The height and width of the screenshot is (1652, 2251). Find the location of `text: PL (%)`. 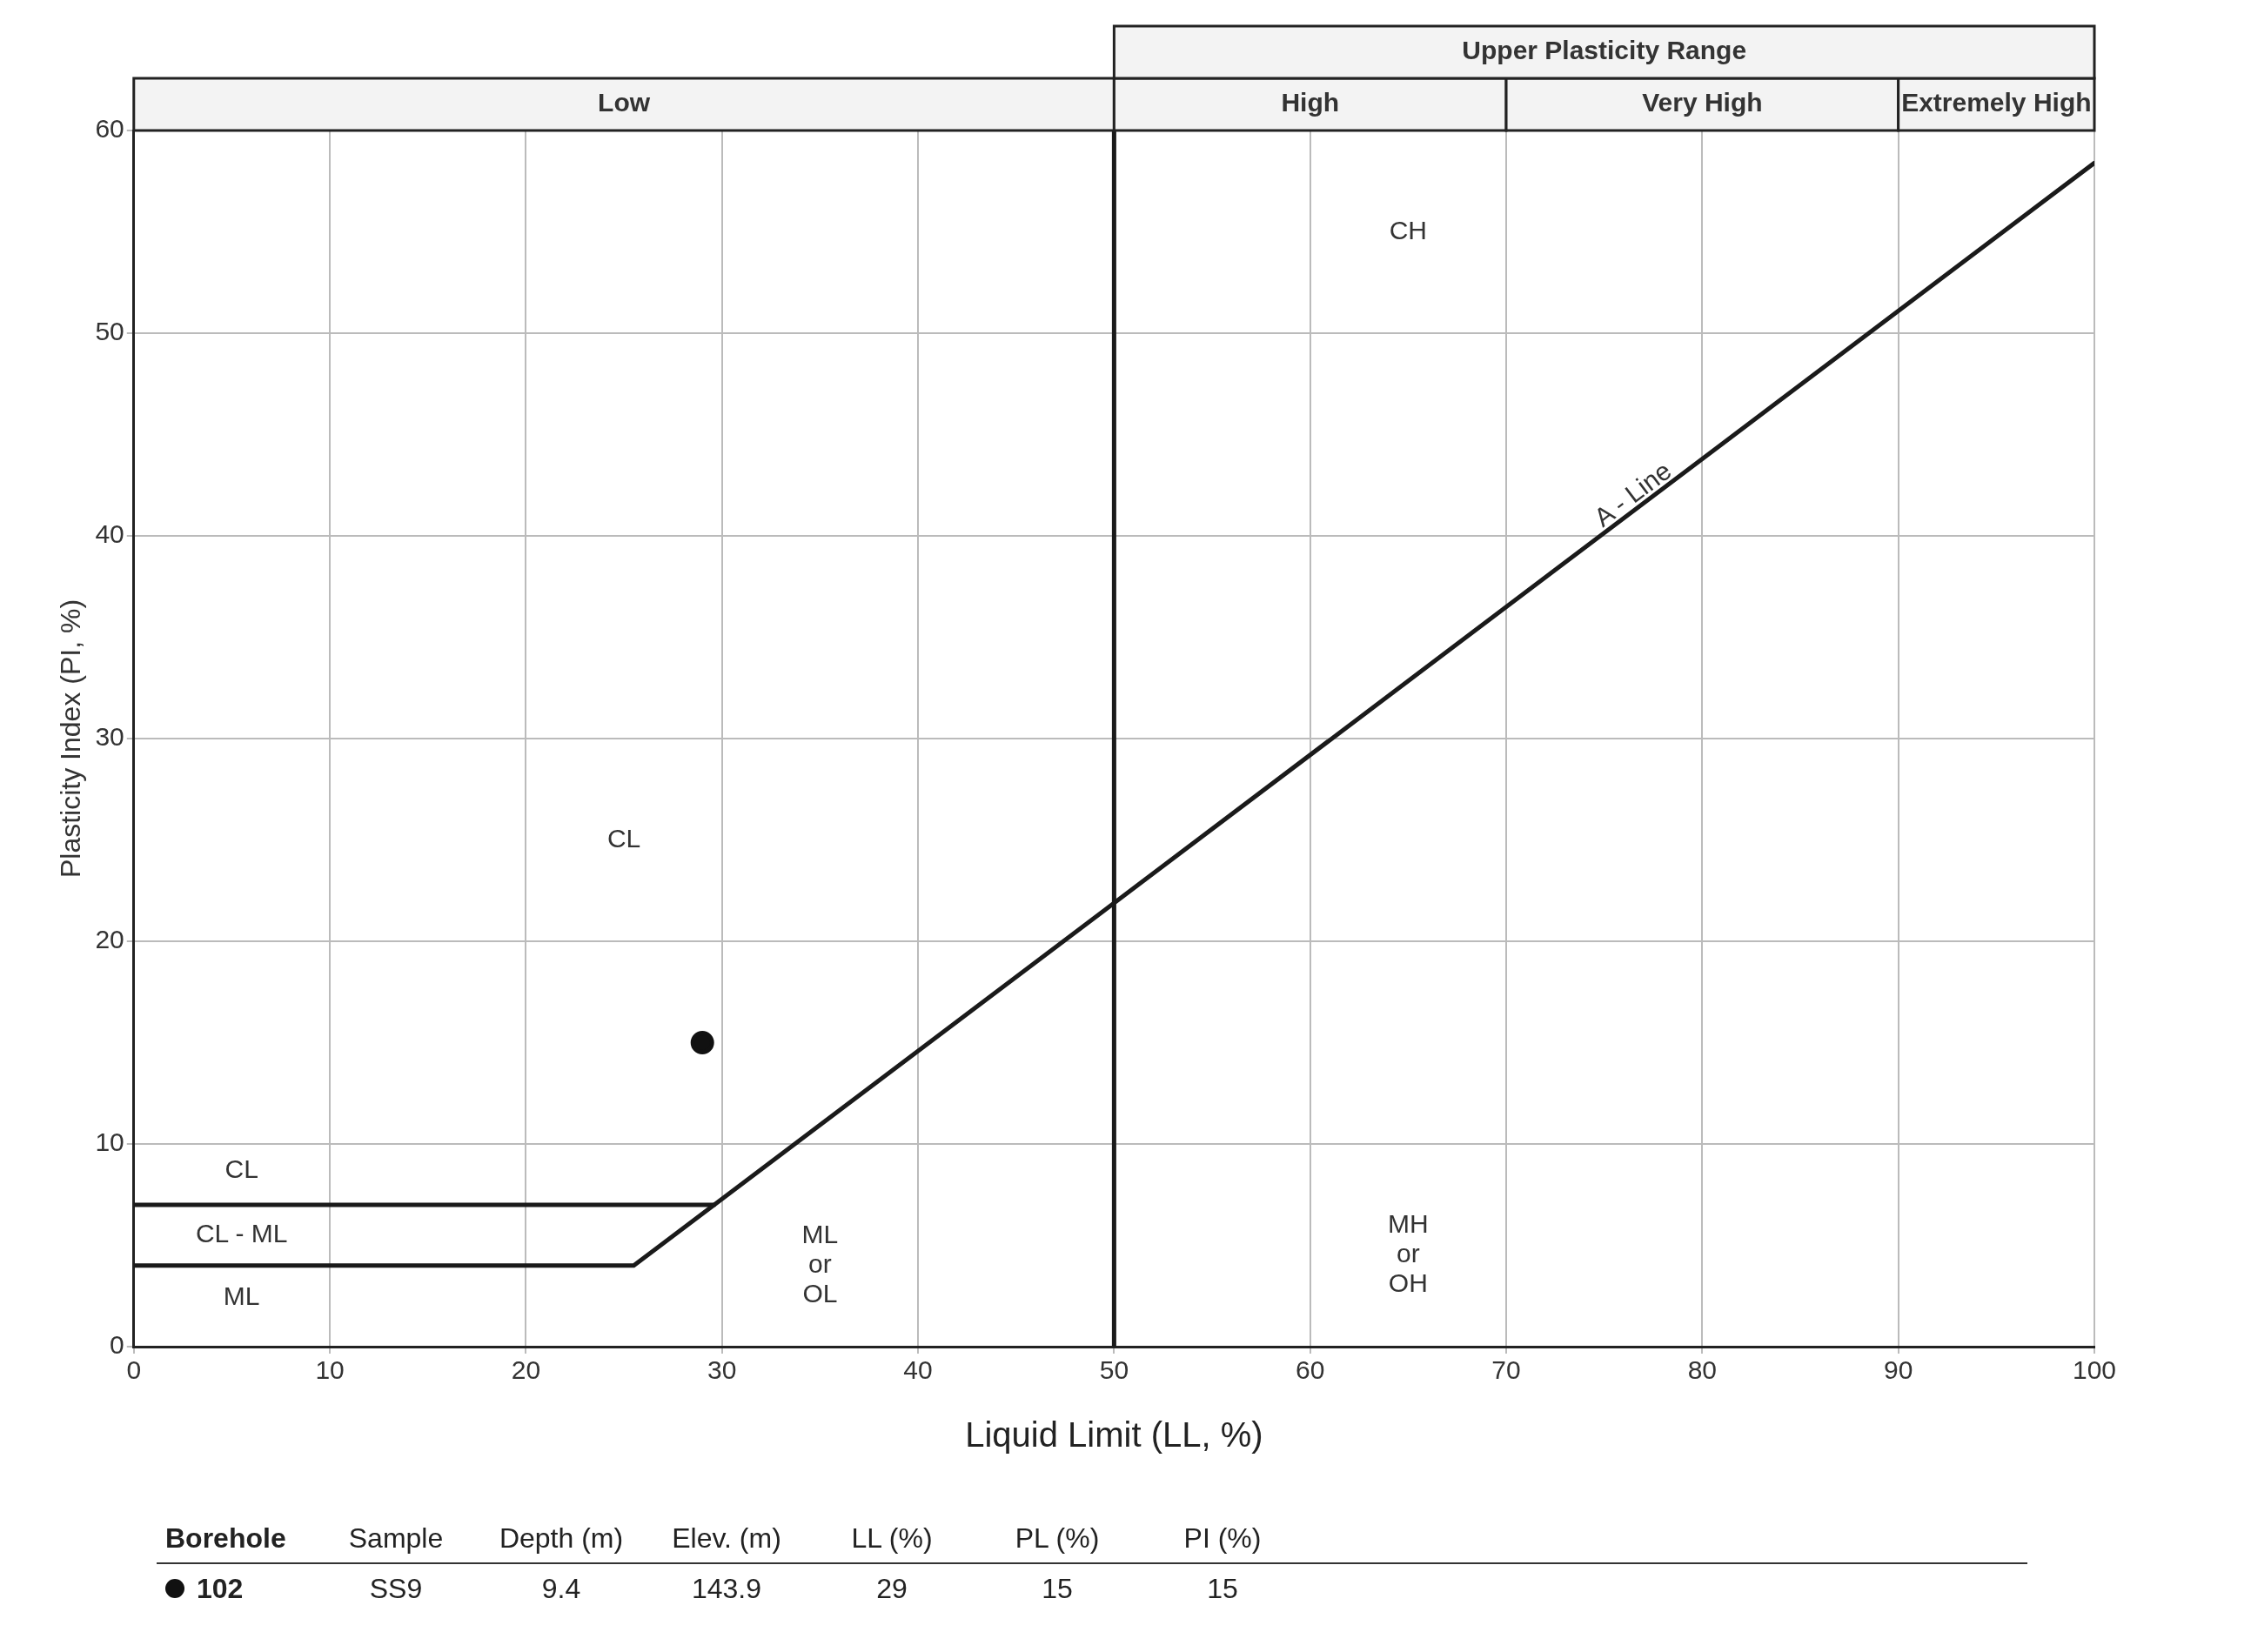

text: PL (%) is located at coordinates (1057, 1538).